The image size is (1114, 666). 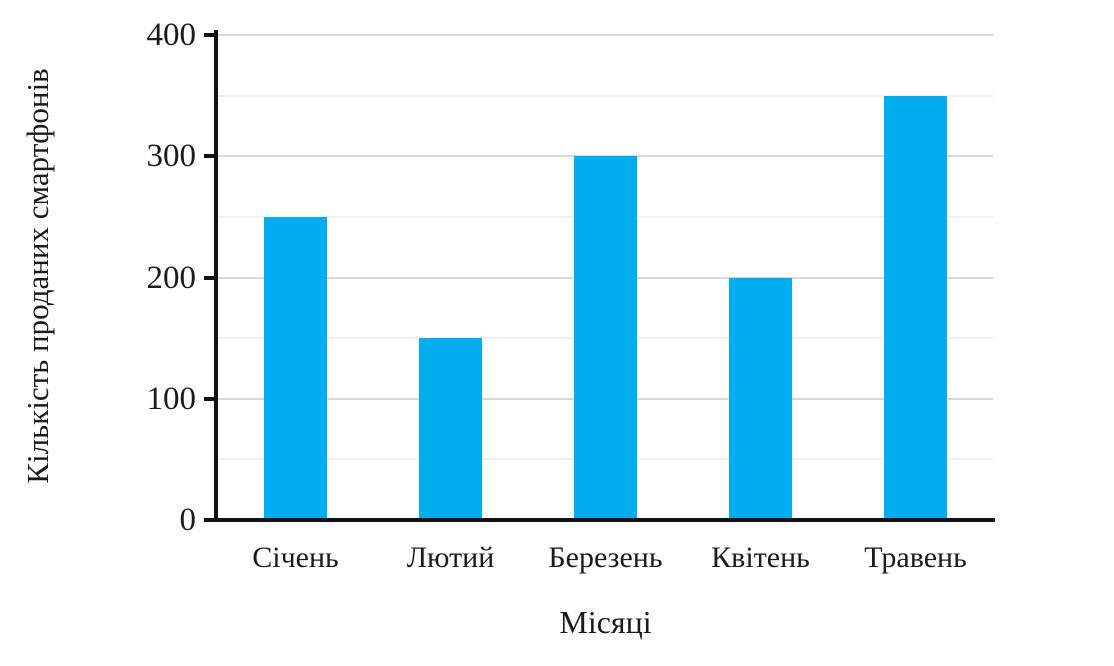 What do you see at coordinates (605, 338) in the screenshot?
I see `bar-Березень` at bounding box center [605, 338].